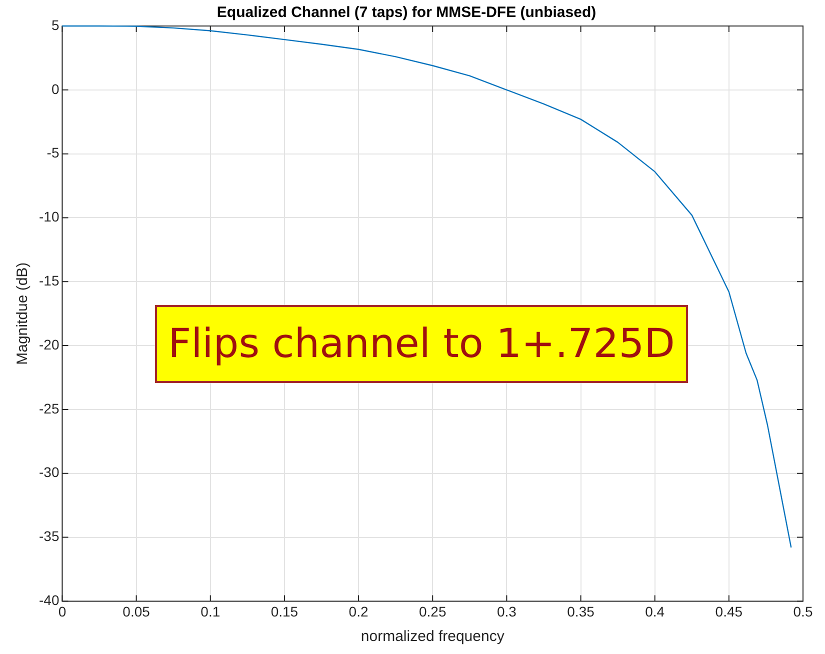  What do you see at coordinates (55, 24) in the screenshot?
I see `y-tick-label: 5` at bounding box center [55, 24].